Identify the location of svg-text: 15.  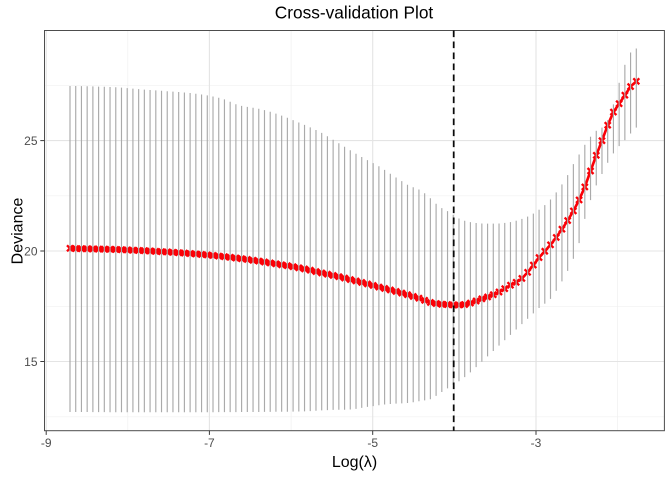
(31, 362).